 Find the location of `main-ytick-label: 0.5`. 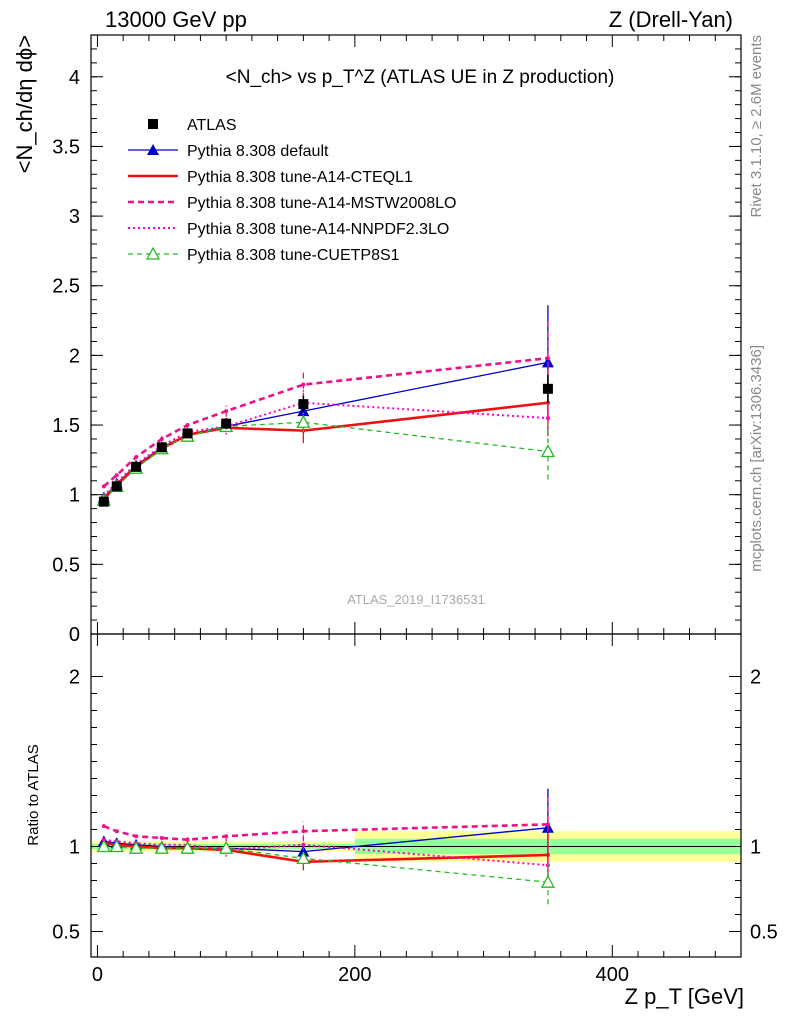

main-ytick-label: 0.5 is located at coordinates (66, 565).